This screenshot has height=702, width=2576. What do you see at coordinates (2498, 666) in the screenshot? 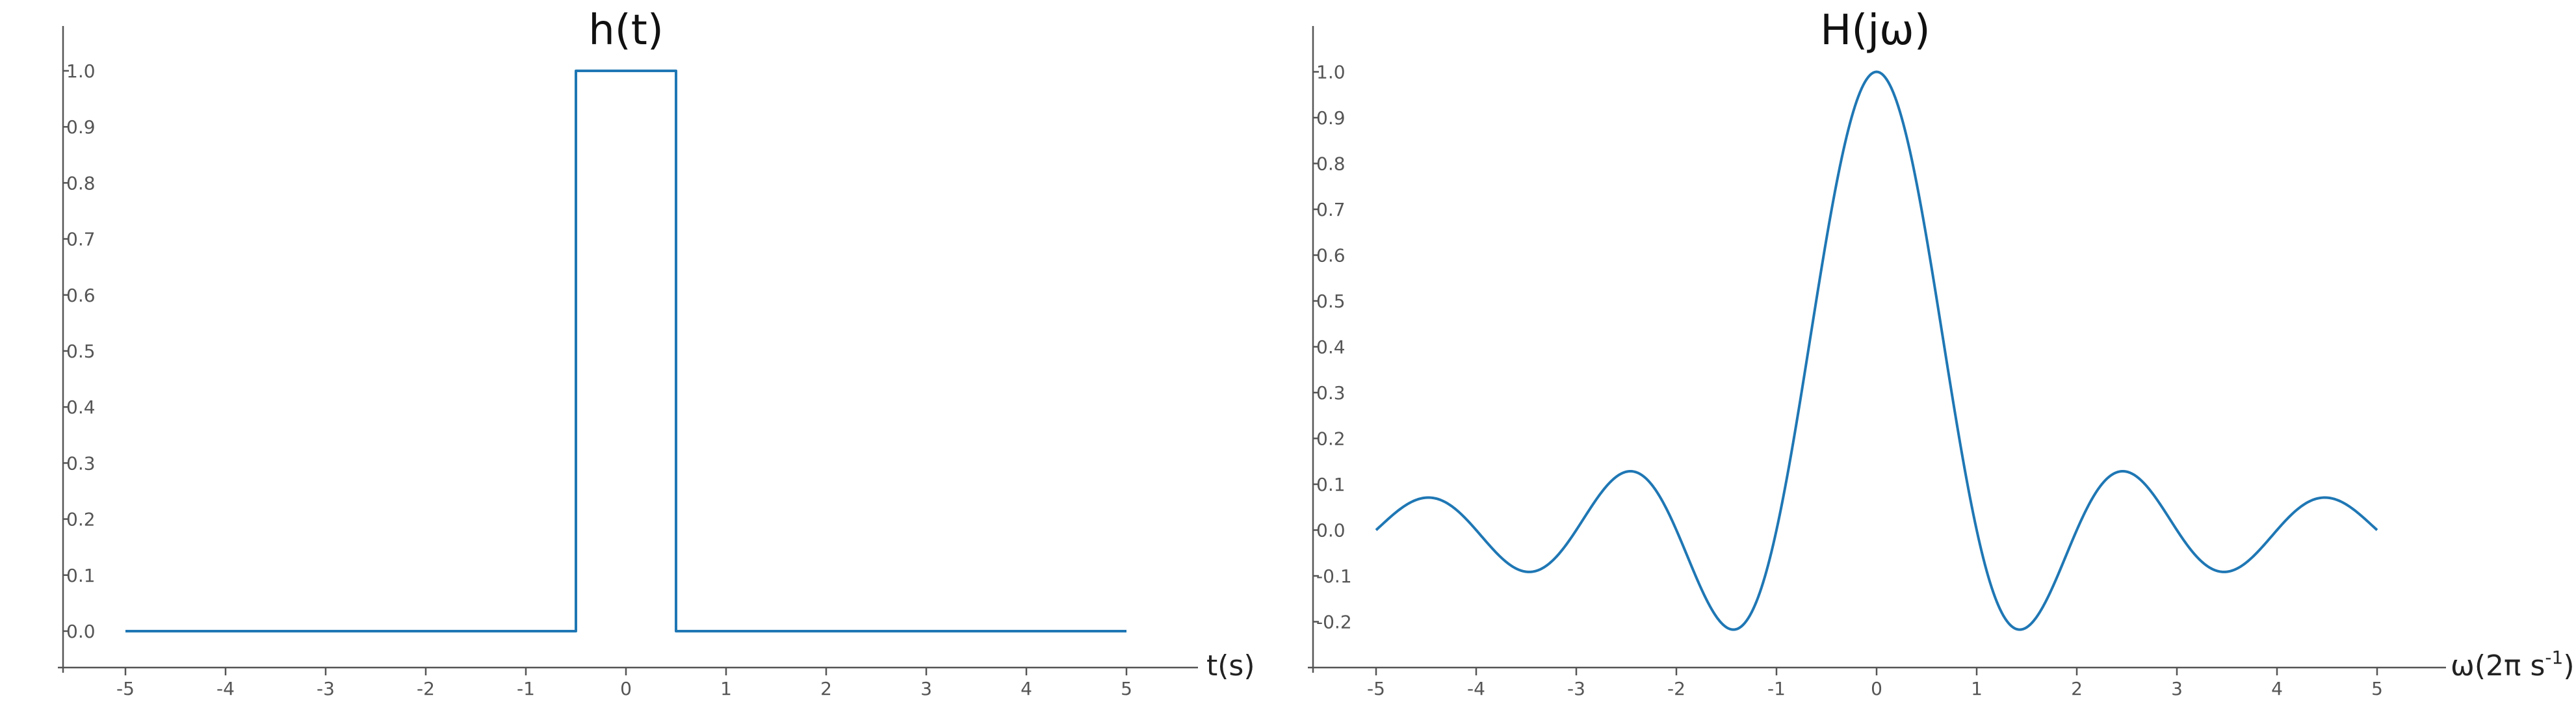
I see `x-axis-label-omega-main: ω(2π s` at bounding box center [2498, 666].